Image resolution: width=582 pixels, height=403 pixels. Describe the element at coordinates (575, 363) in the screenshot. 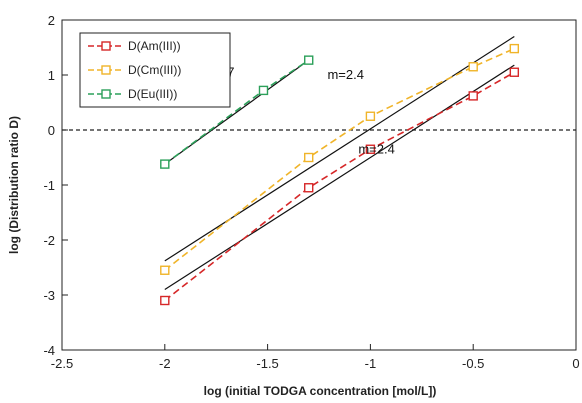

I see `x-tick-label: 0` at that location.